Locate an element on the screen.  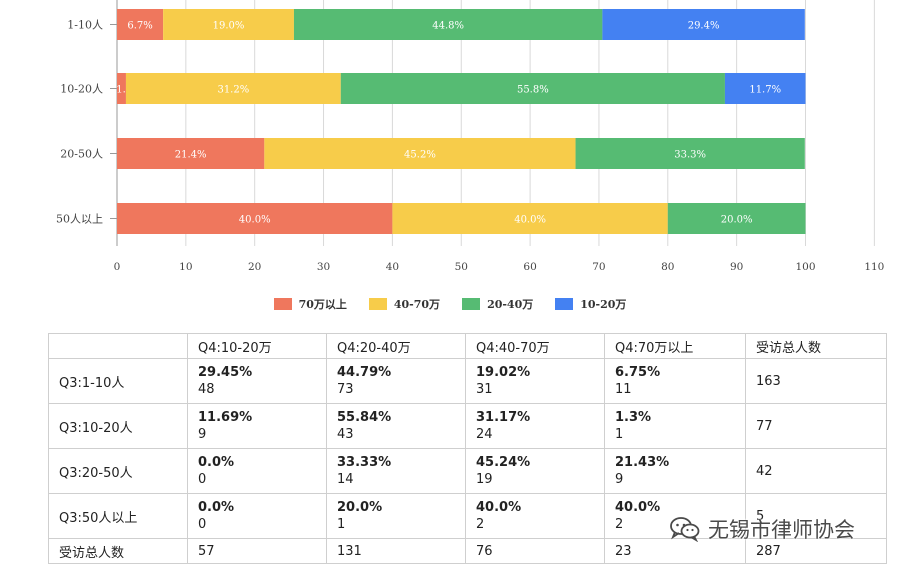
total-cell: 57 is located at coordinates (257, 551).